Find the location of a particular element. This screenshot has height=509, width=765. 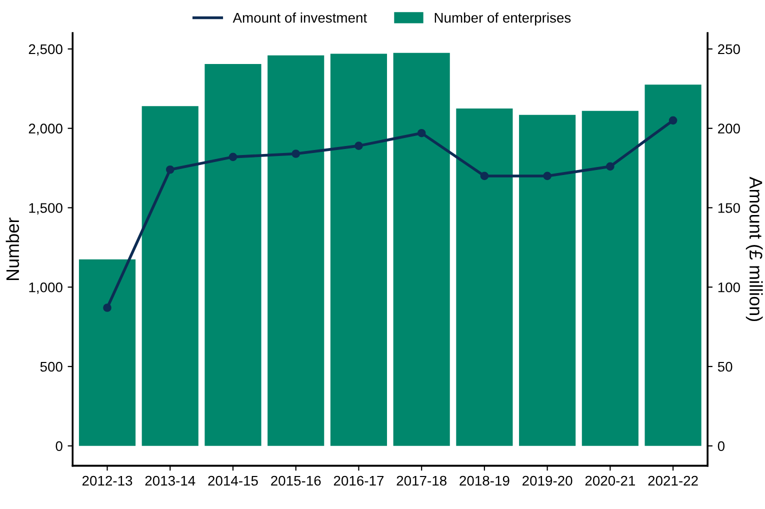

y2-tick-label: 100 is located at coordinates (729, 287).